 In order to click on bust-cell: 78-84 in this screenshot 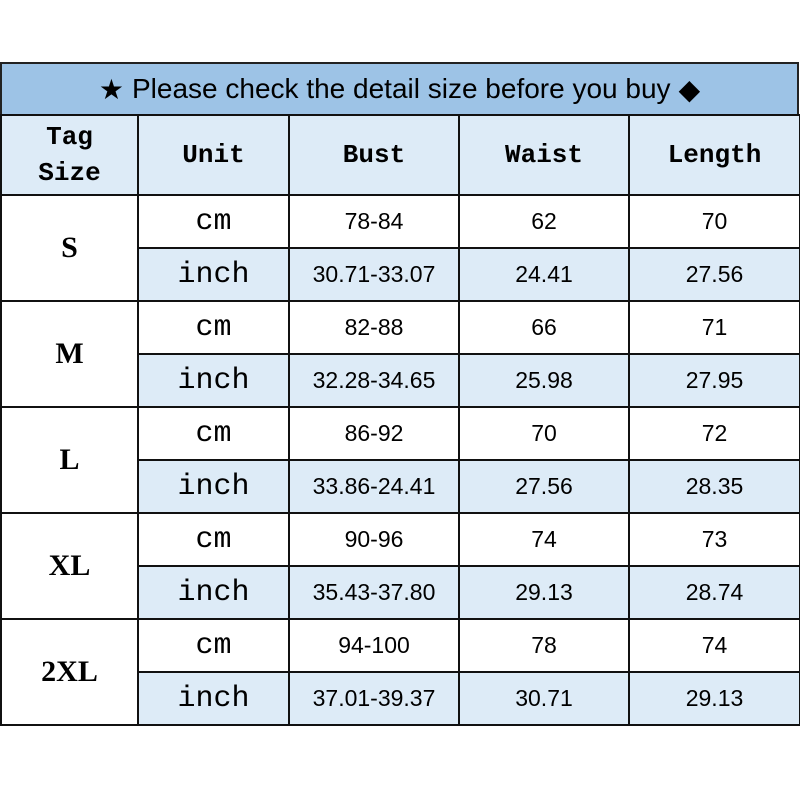, I will do `click(374, 221)`.